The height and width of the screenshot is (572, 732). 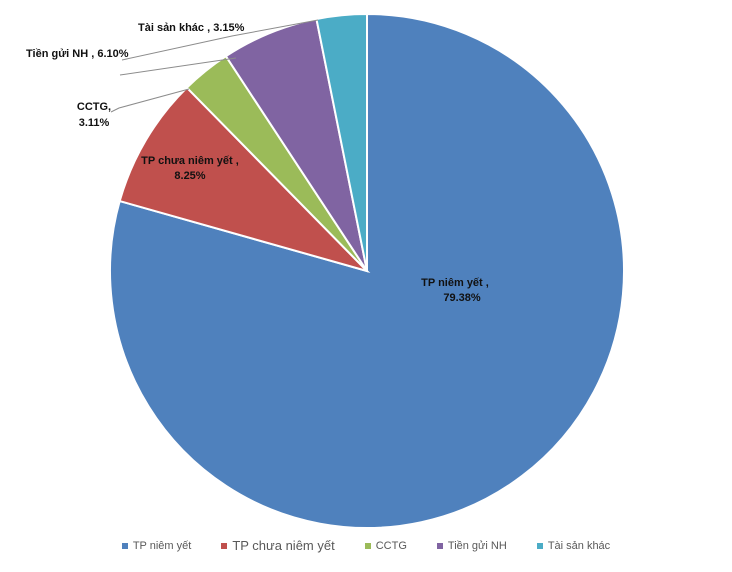 I want to click on legend-label-cctg: CCTG, so click(x=391, y=545).